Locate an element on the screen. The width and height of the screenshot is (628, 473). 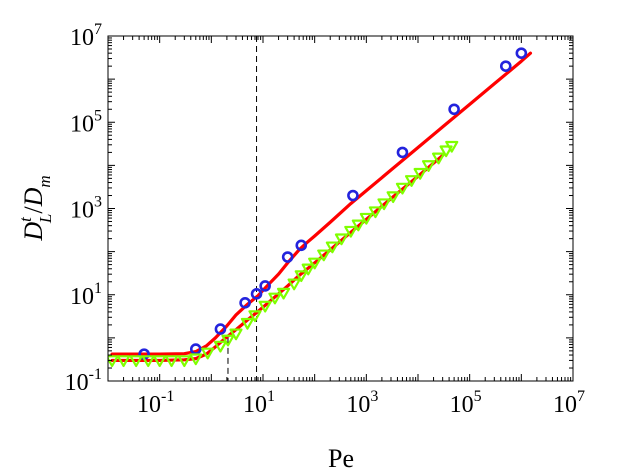
y-label-sub: L is located at coordinates (45, 219).